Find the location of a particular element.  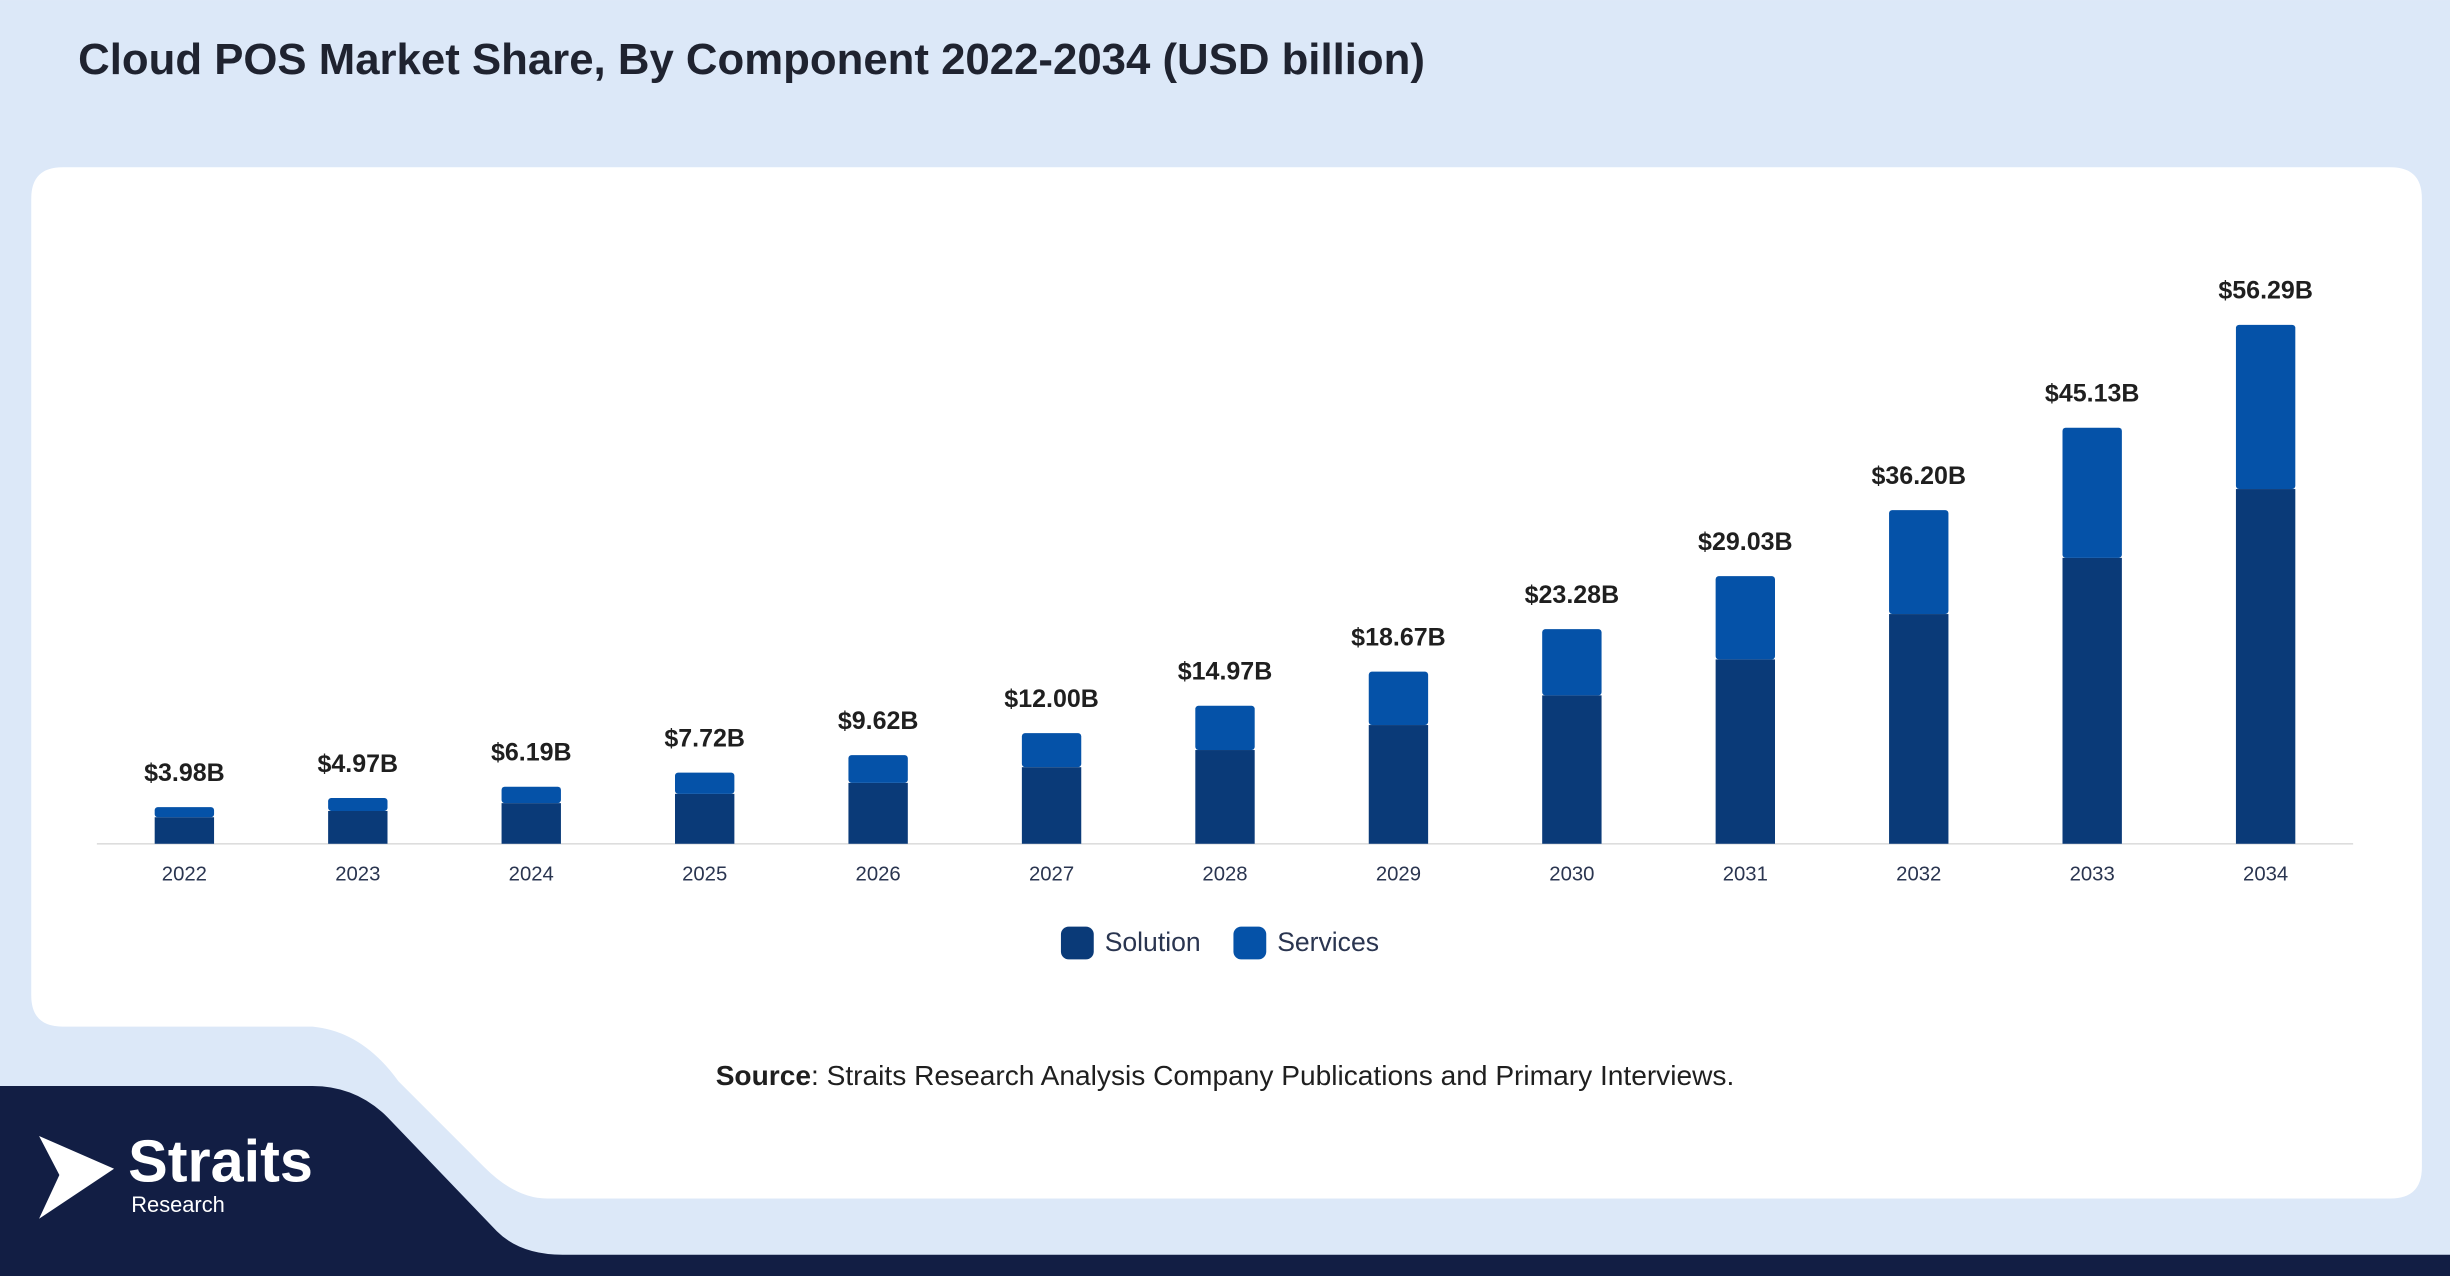

x-tick-label: 2024 is located at coordinates (531, 874).